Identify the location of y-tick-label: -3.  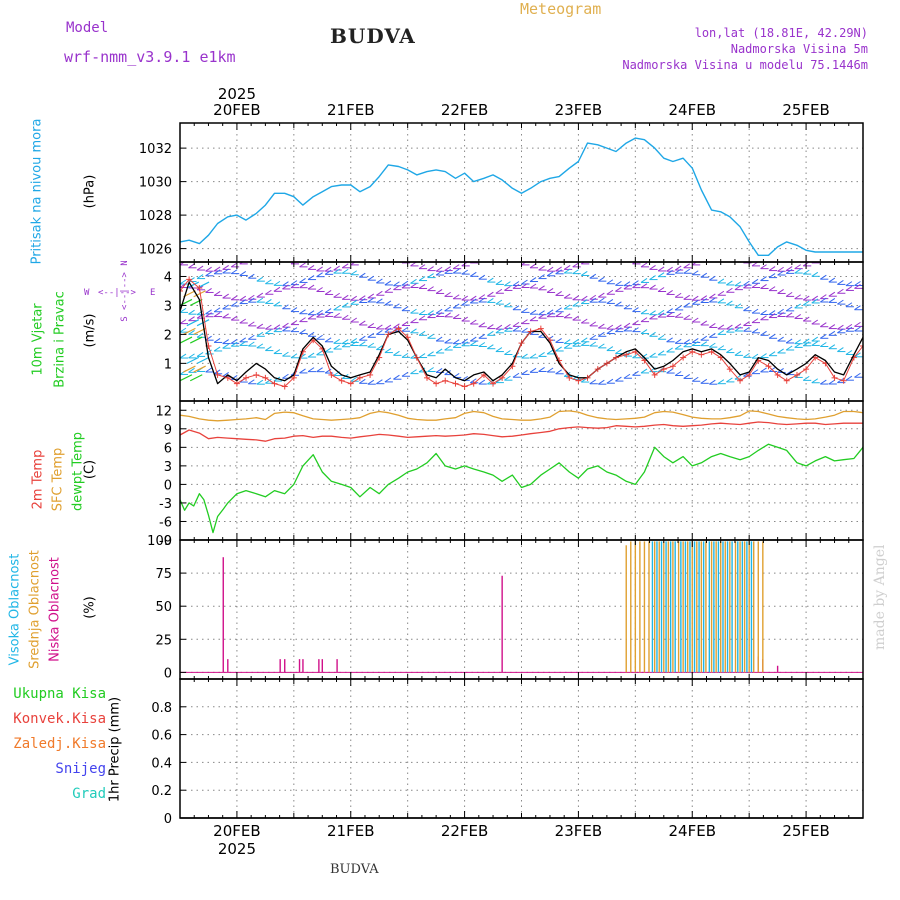
(165, 504).